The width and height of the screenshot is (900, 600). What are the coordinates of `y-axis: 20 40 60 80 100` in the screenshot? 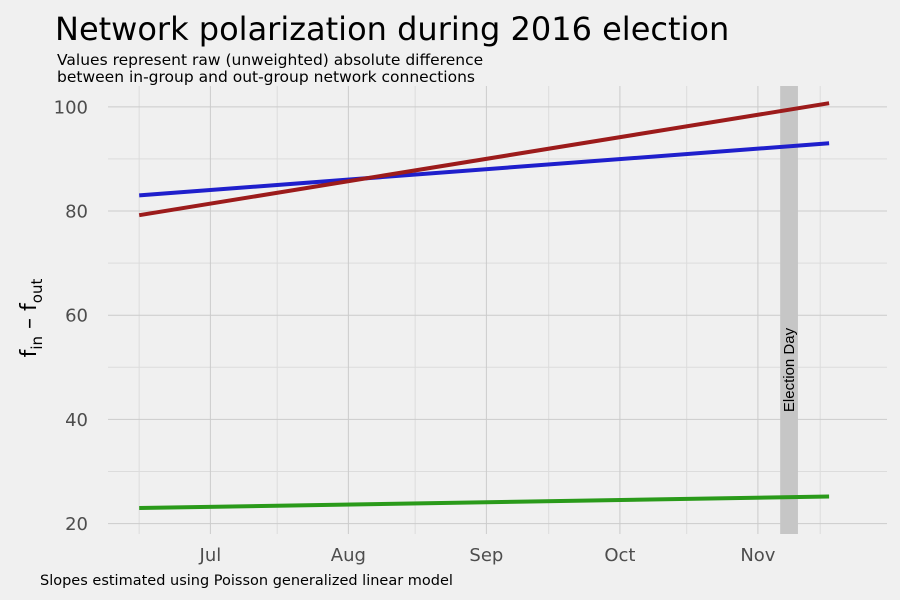 It's located at (71, 316).